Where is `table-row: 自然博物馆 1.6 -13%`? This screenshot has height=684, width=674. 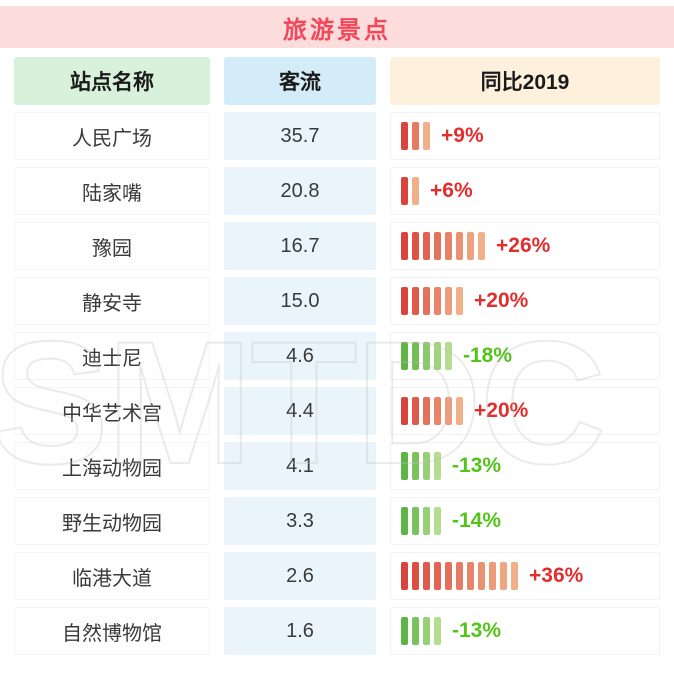
table-row: 自然博物馆 1.6 -13% is located at coordinates (337, 631).